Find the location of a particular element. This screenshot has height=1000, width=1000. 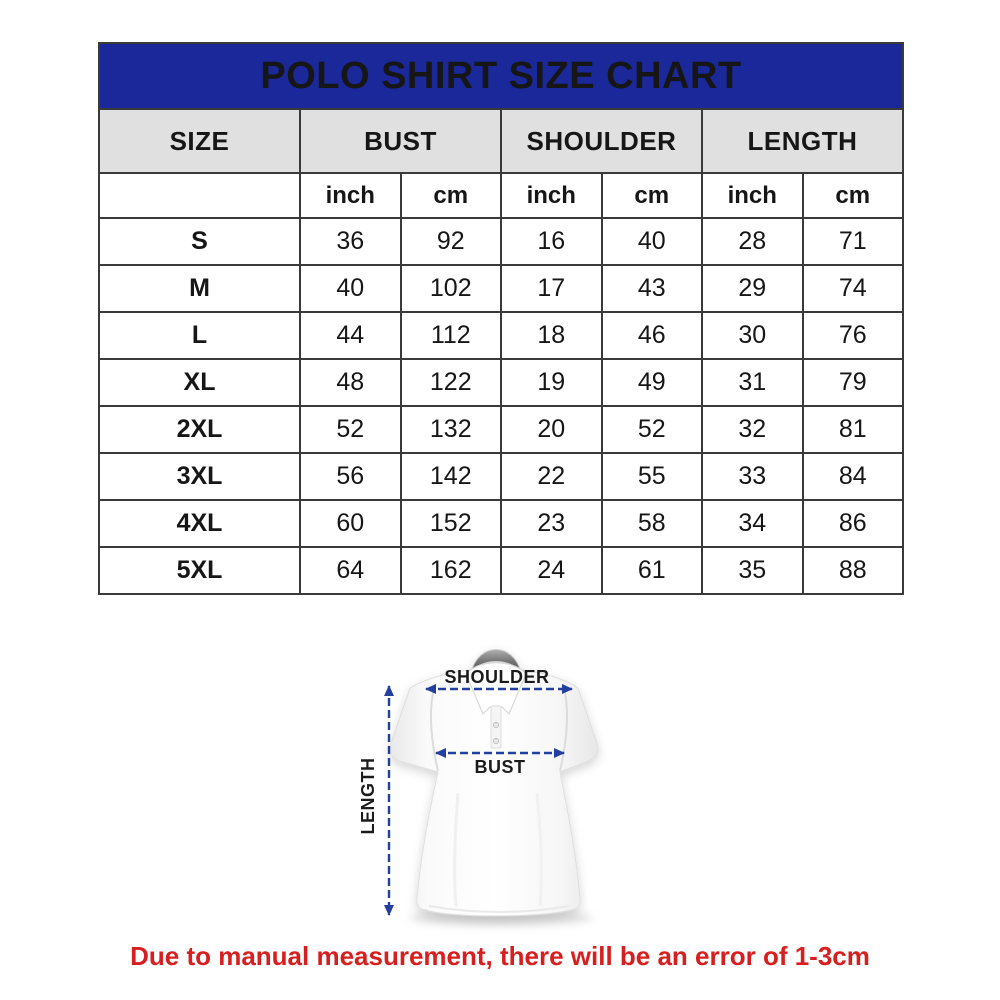

table-row: 3XL 56 142 22 55 33 84 is located at coordinates (501, 476).